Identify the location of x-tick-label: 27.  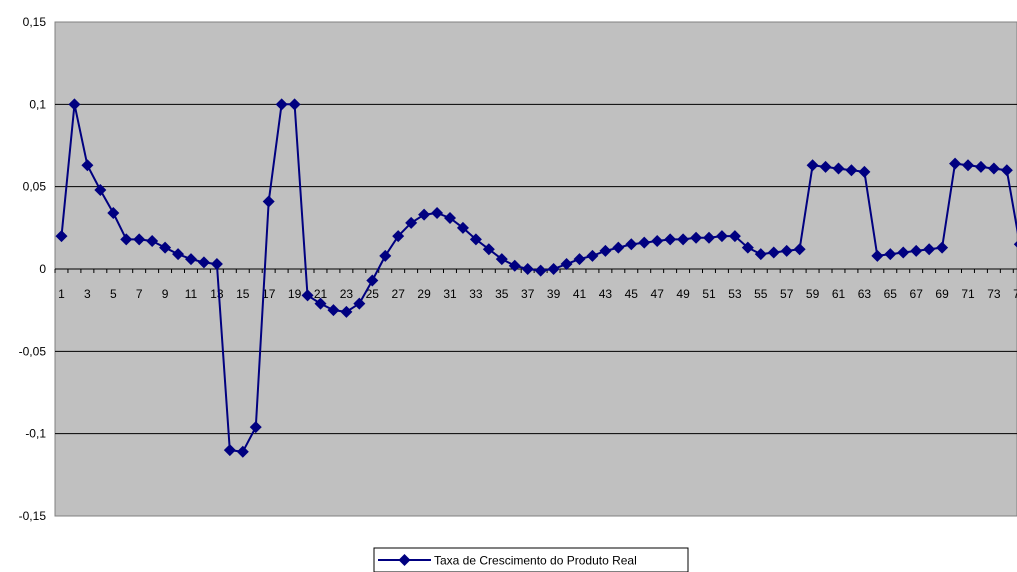
(399, 294).